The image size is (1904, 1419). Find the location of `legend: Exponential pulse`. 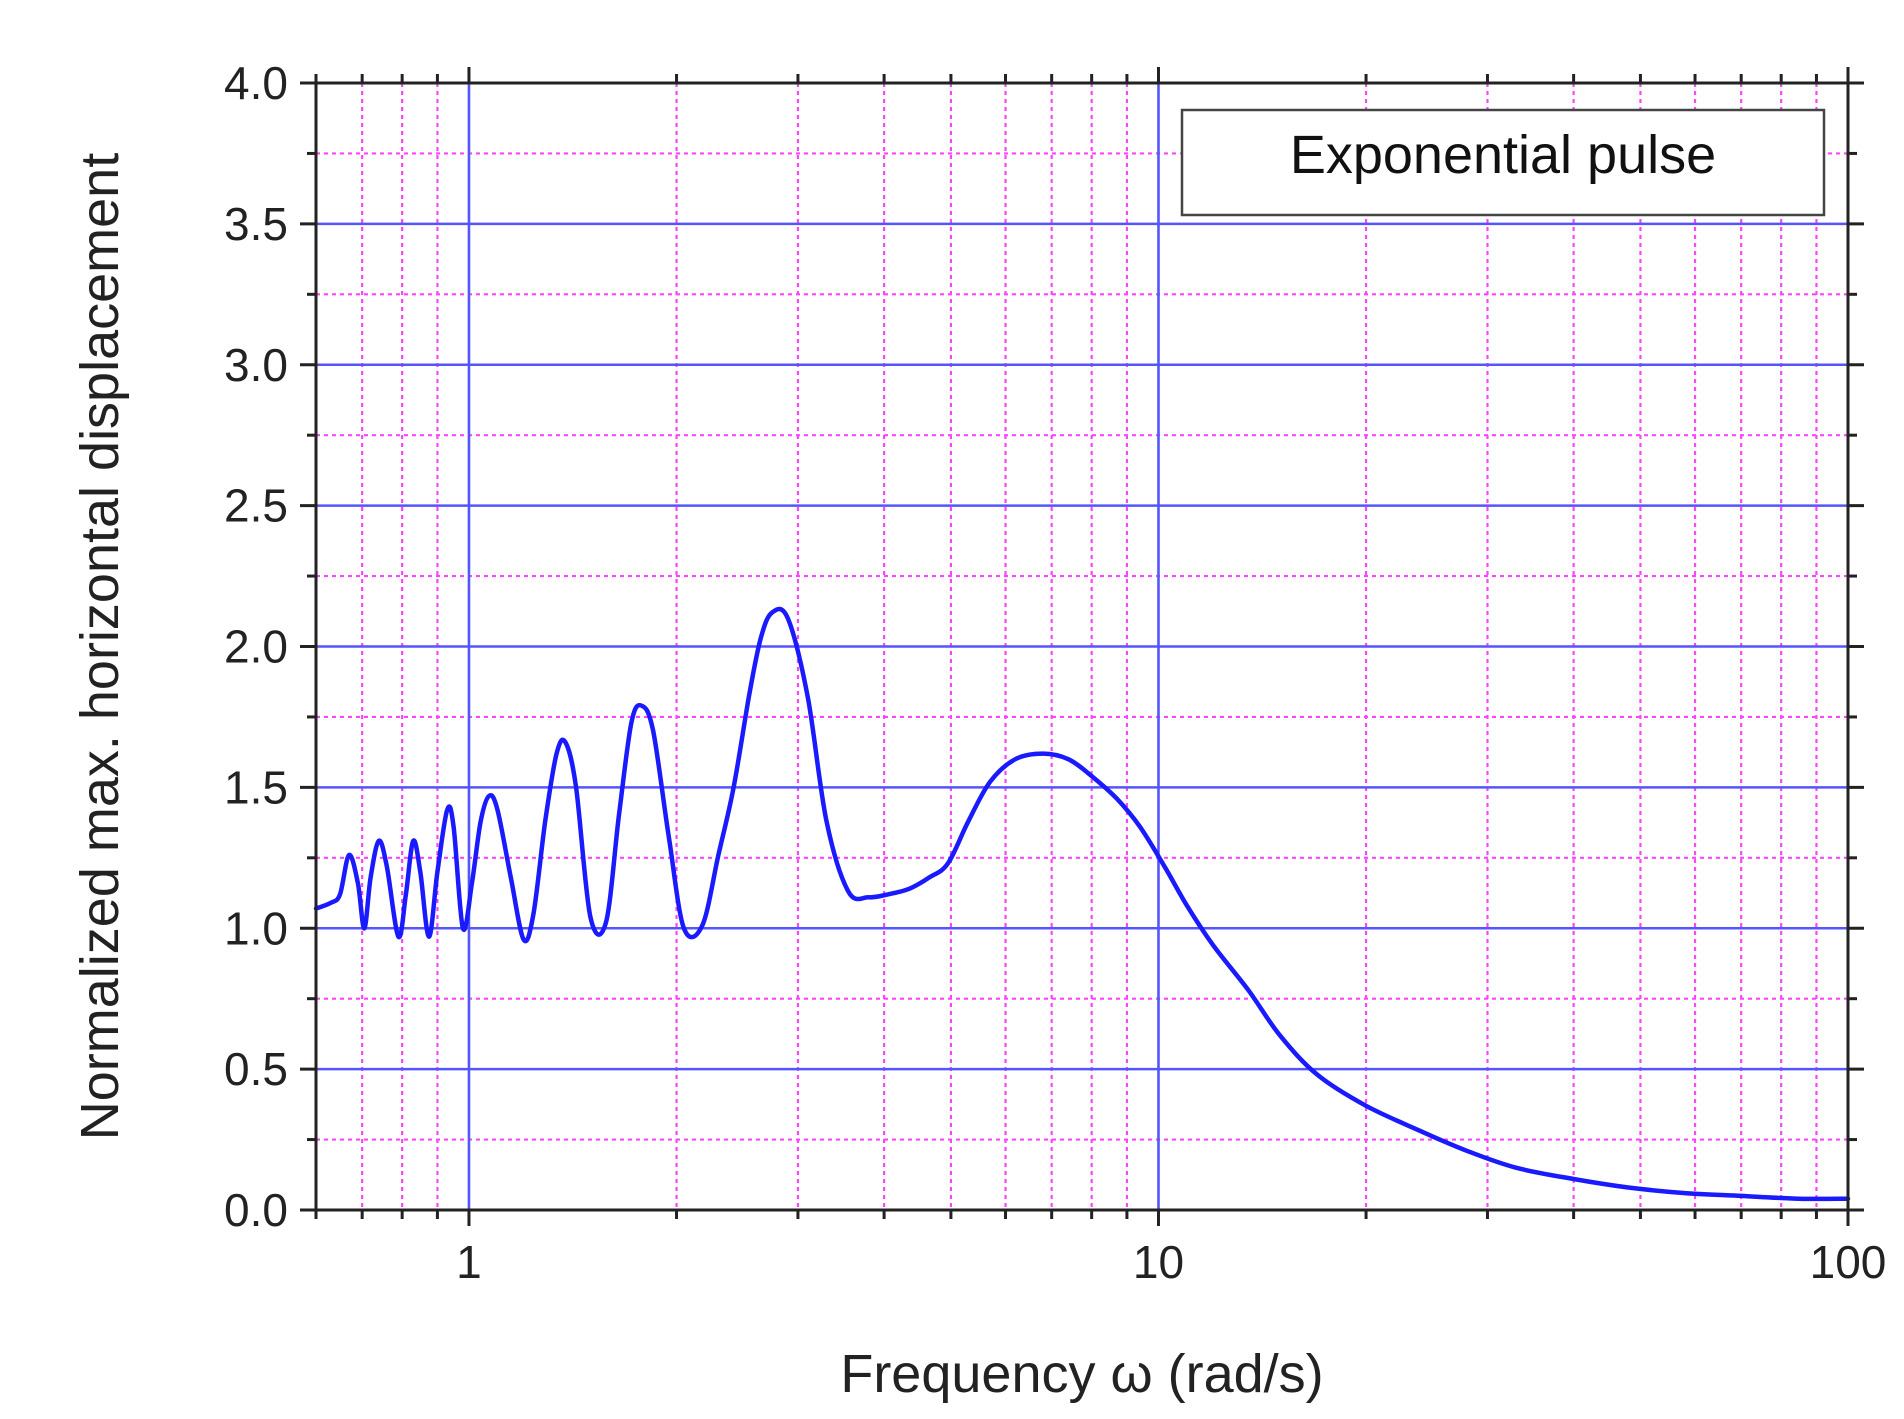

legend: Exponential pulse is located at coordinates (1503, 162).